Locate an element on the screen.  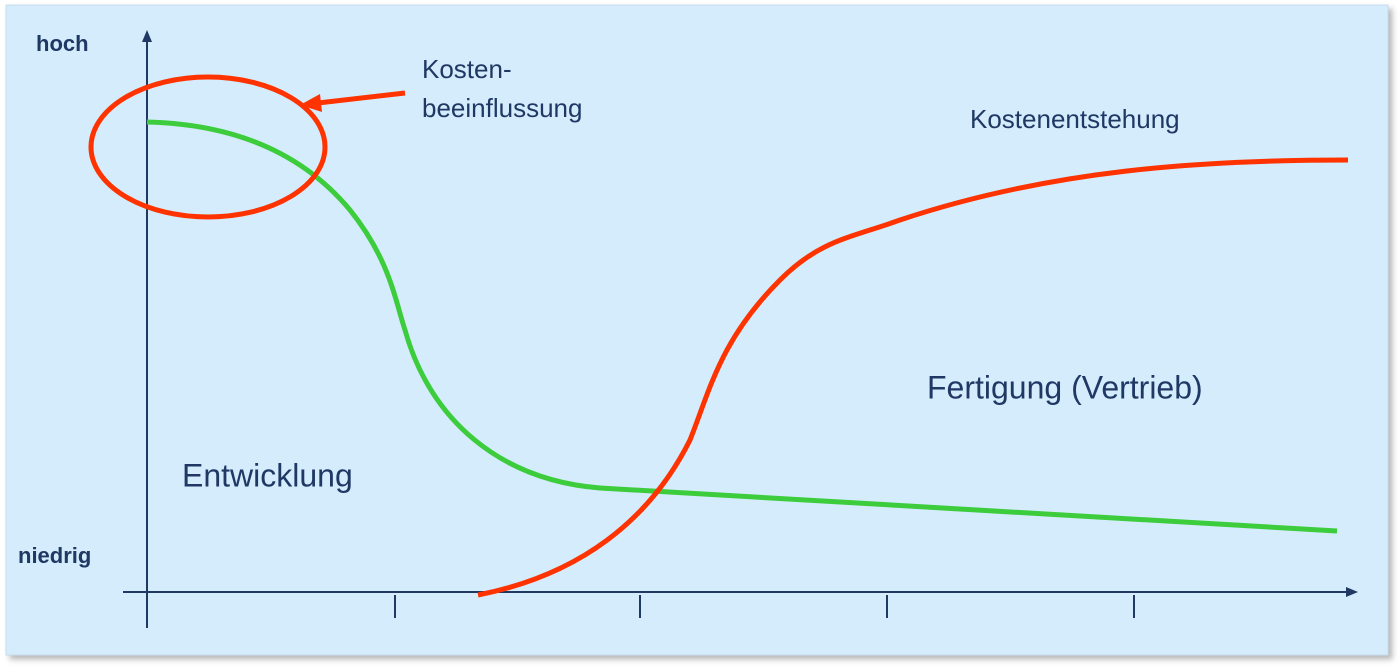
curve-label: Kostenentstehung is located at coordinates (1075, 119).